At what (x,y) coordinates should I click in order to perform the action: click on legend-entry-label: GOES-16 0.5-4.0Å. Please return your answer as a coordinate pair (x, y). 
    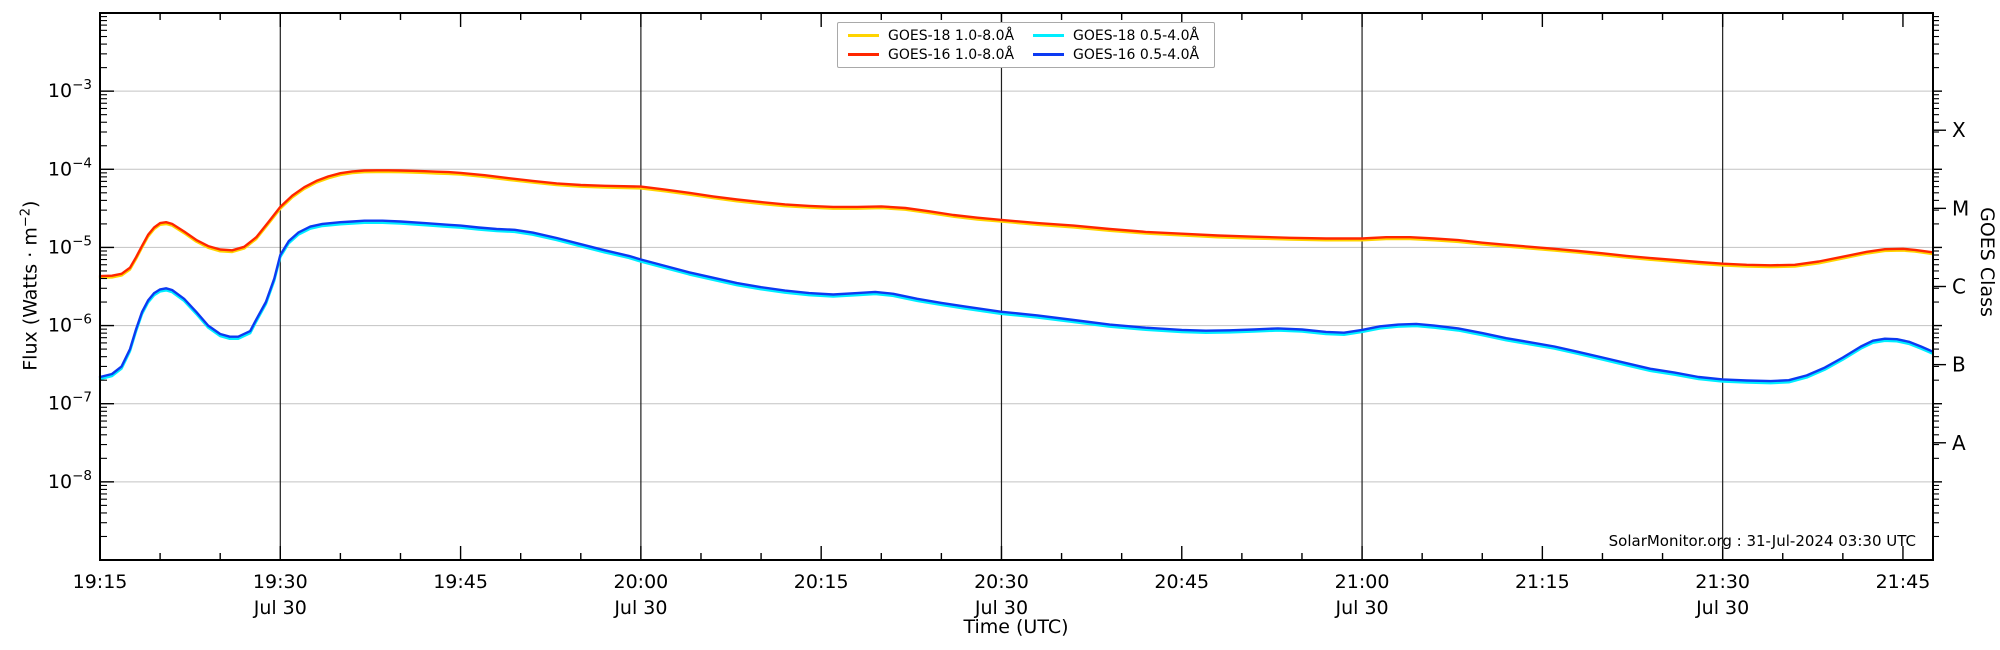
    Looking at the image, I should click on (1136, 54).